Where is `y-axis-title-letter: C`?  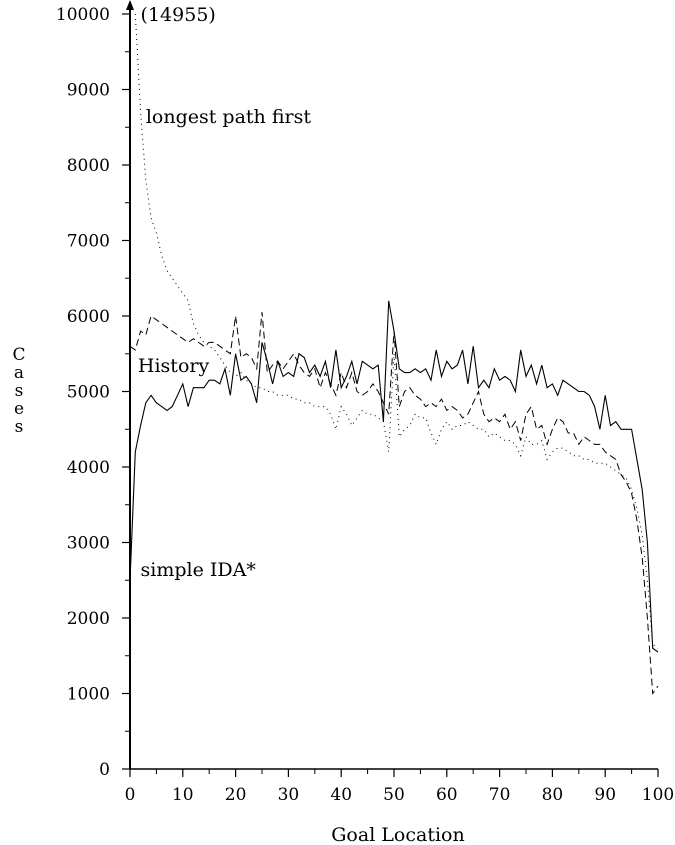 y-axis-title-letter: C is located at coordinates (18, 355).